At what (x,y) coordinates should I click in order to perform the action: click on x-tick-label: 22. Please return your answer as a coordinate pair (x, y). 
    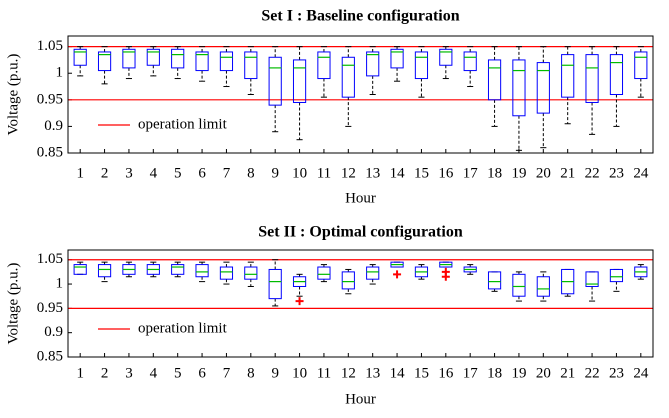
    Looking at the image, I should click on (592, 373).